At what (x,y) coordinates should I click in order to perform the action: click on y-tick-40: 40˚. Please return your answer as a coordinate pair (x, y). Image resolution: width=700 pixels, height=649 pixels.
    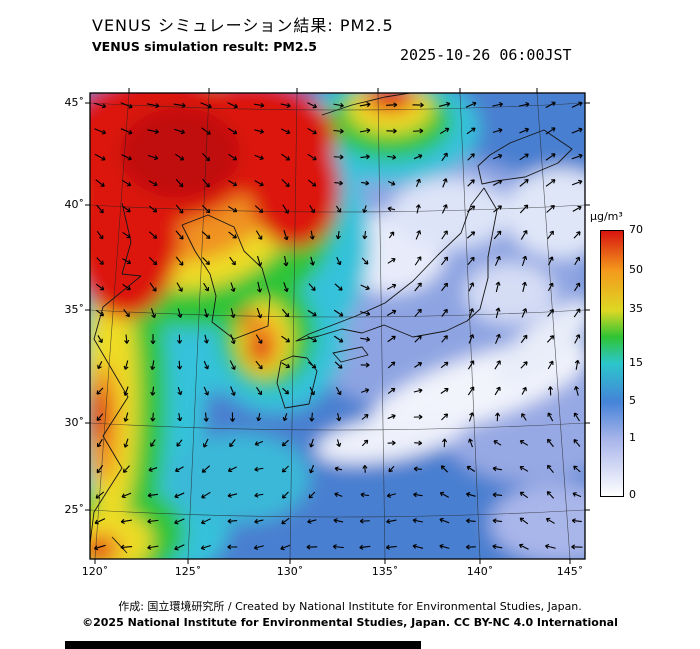
    Looking at the image, I should click on (74, 204).